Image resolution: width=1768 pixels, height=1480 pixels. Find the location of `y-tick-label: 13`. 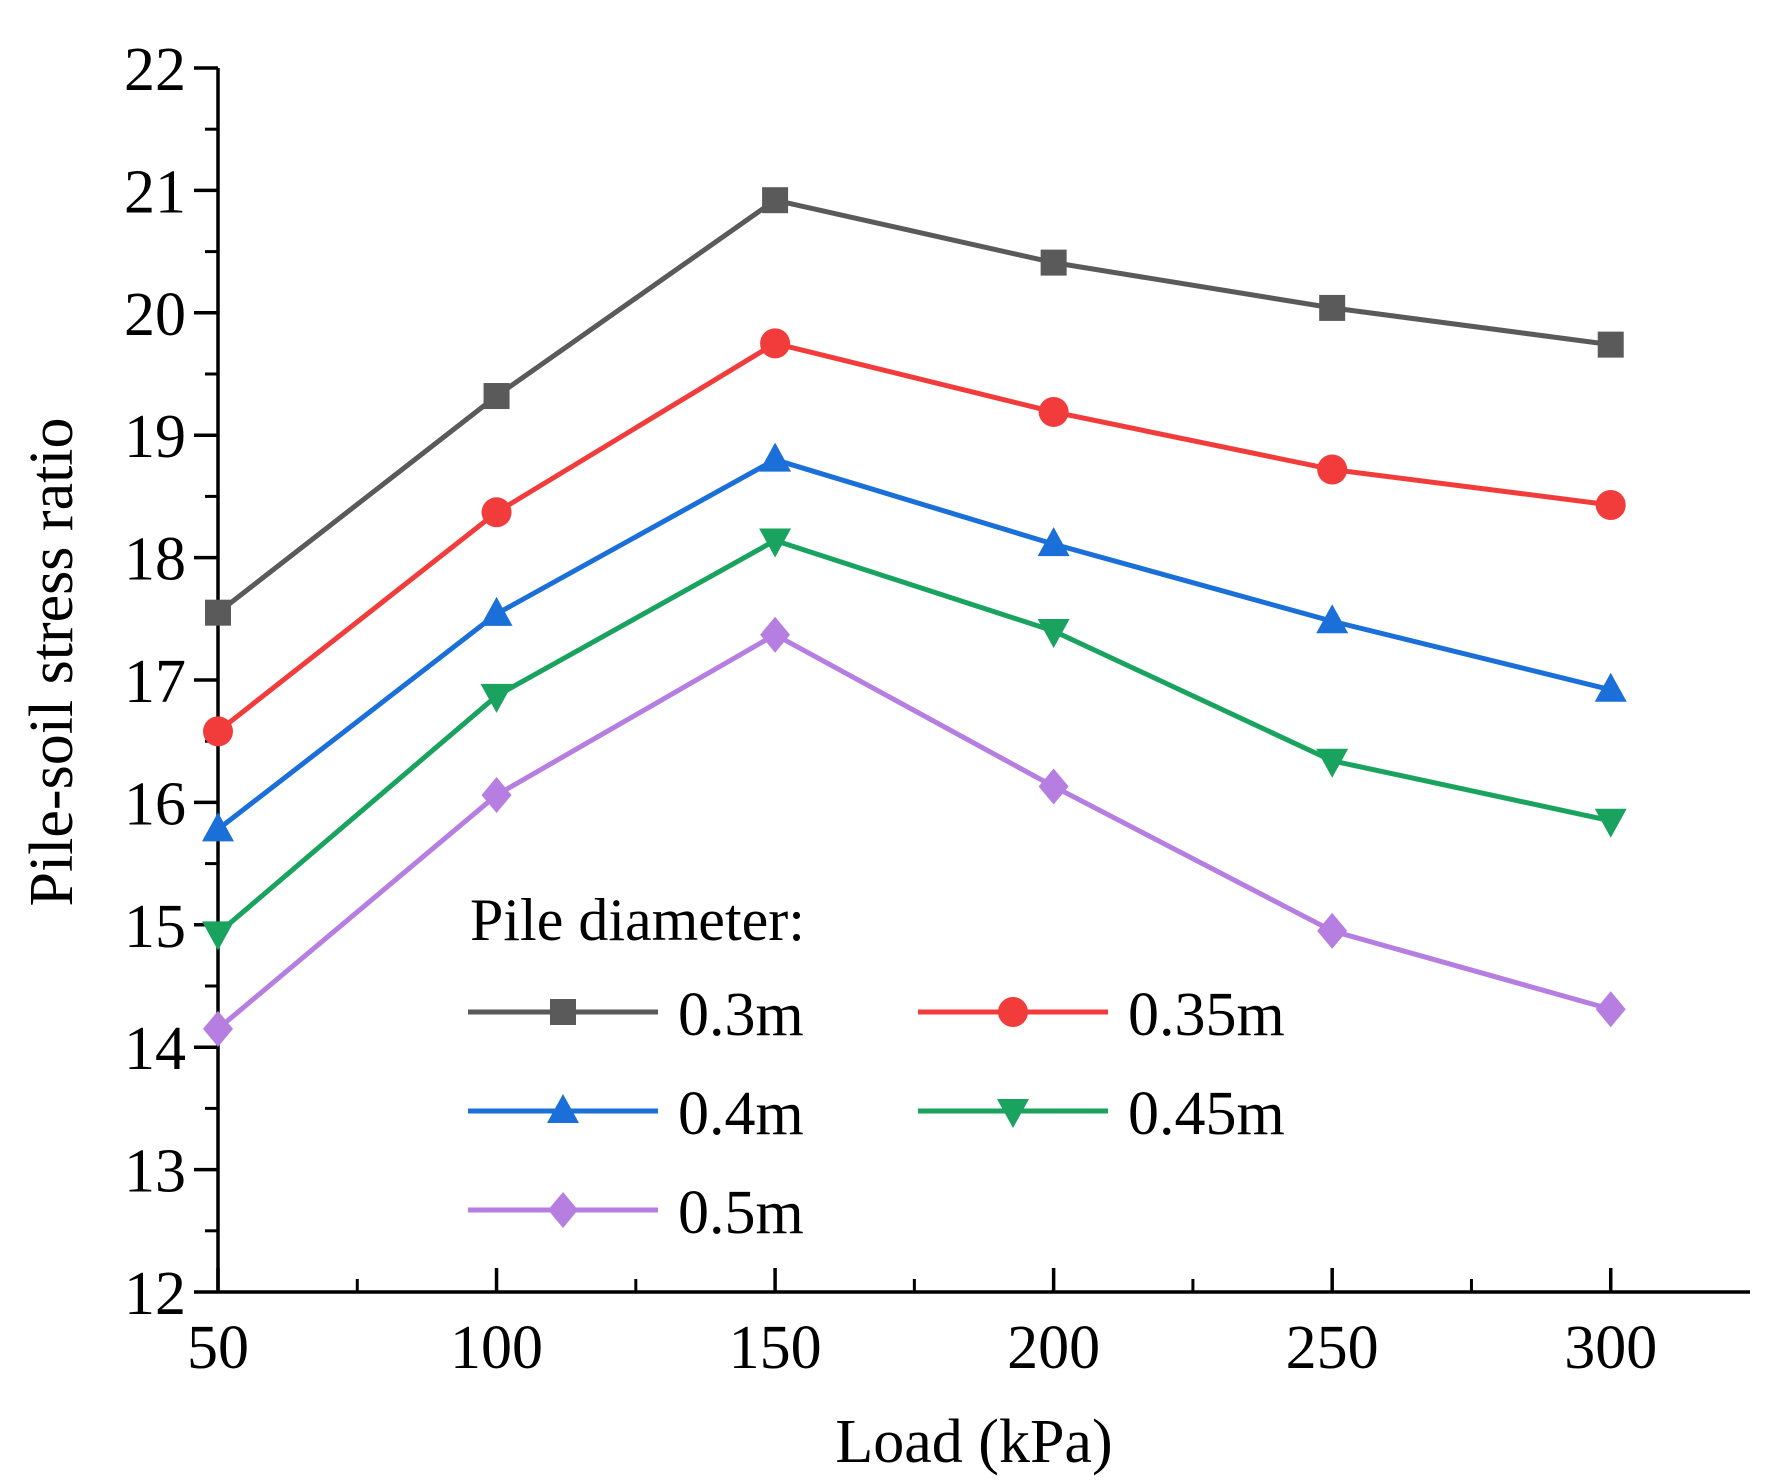

y-tick-label: 13 is located at coordinates (155, 1172).